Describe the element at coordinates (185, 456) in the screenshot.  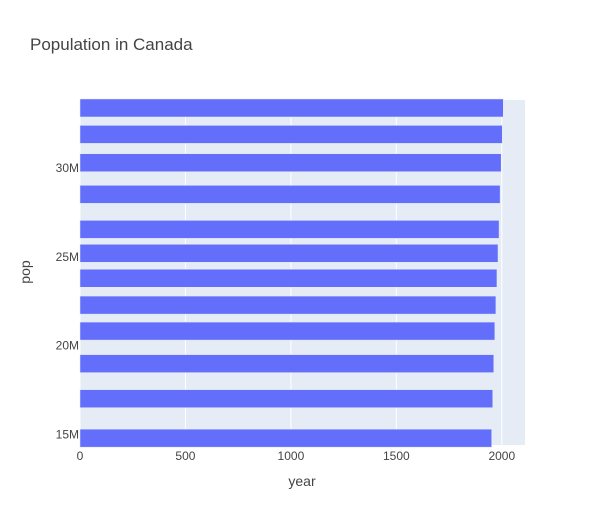
I see `x-tick-label: 500` at that location.